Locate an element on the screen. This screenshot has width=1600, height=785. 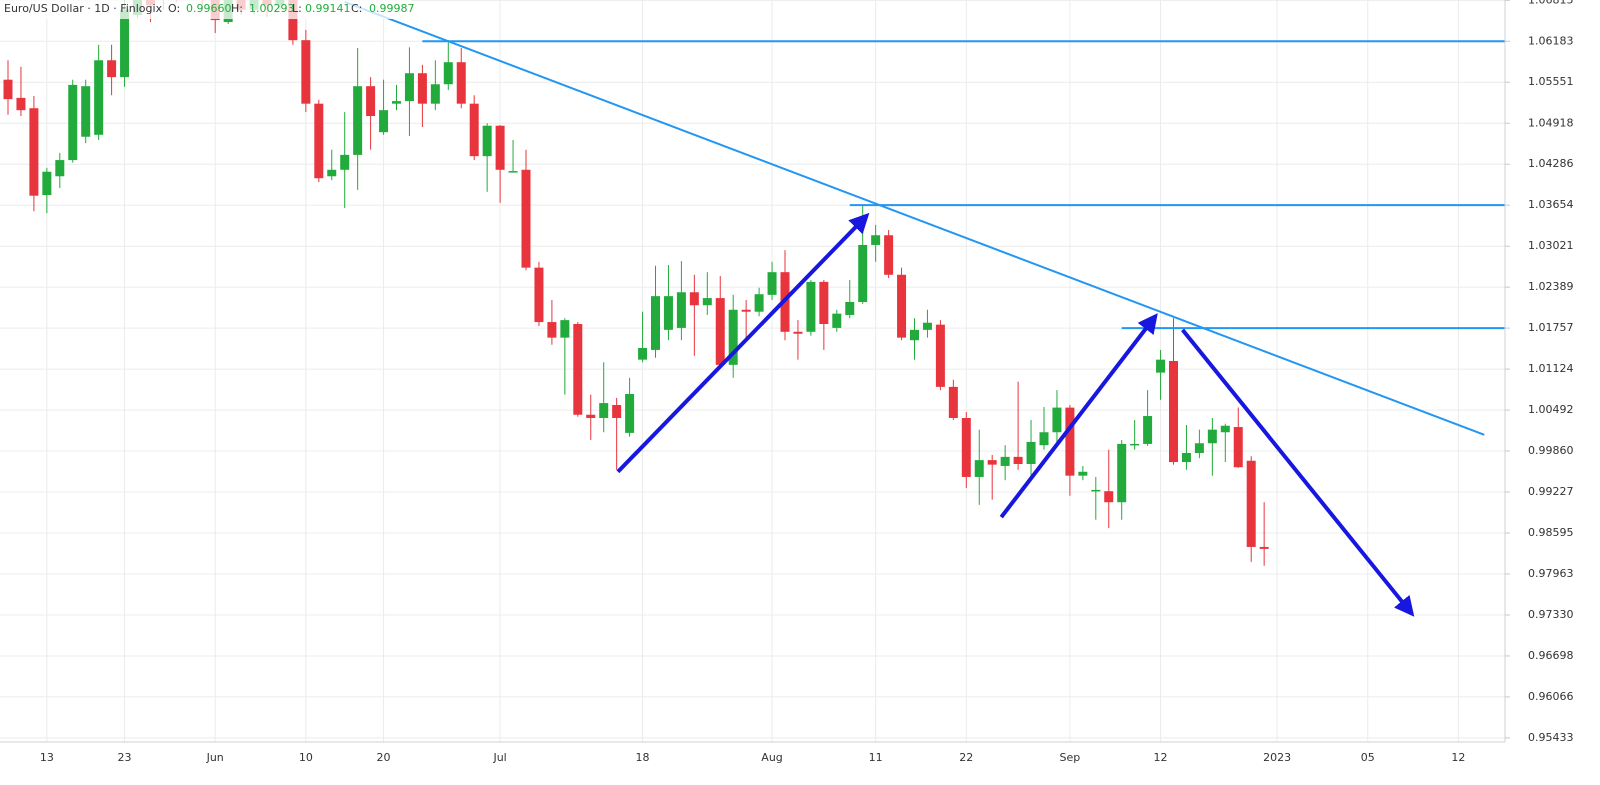
y-tick-label: 1.05551 is located at coordinates (1551, 81).